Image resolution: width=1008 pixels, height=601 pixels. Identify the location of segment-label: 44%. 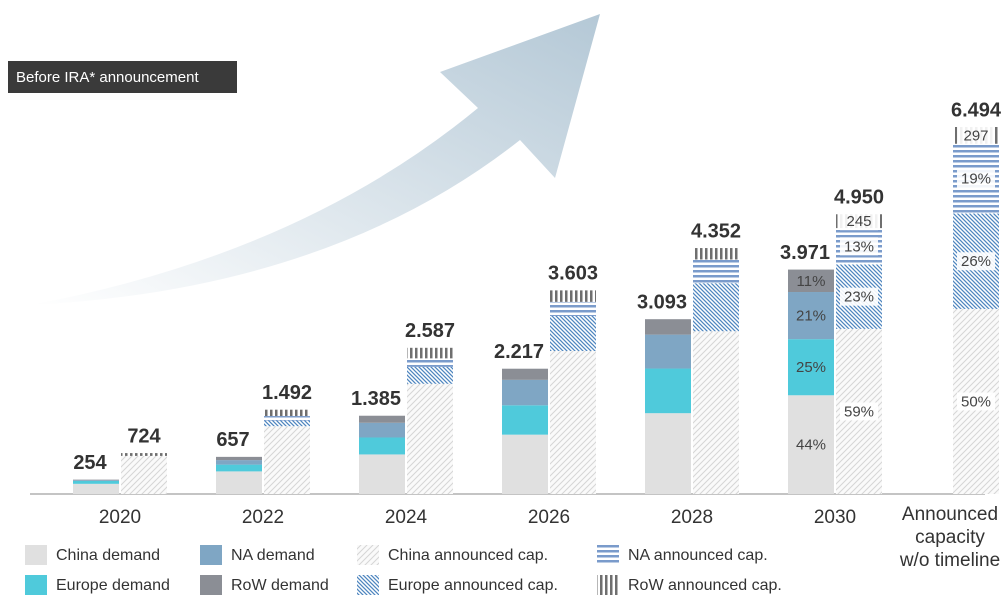
(811, 445).